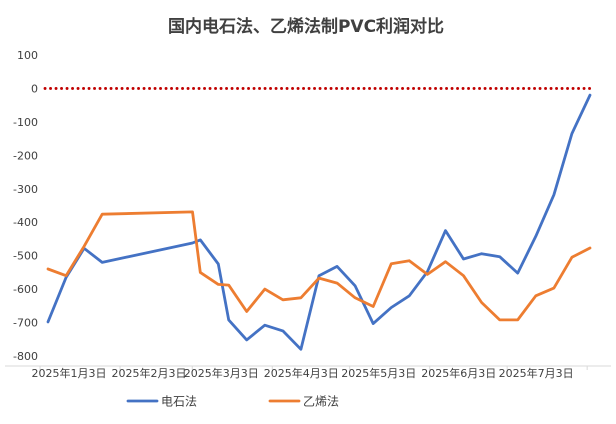 Image resolution: width=616 pixels, height=424 pixels. I want to click on y-tick-label: -300, so click(25, 189).